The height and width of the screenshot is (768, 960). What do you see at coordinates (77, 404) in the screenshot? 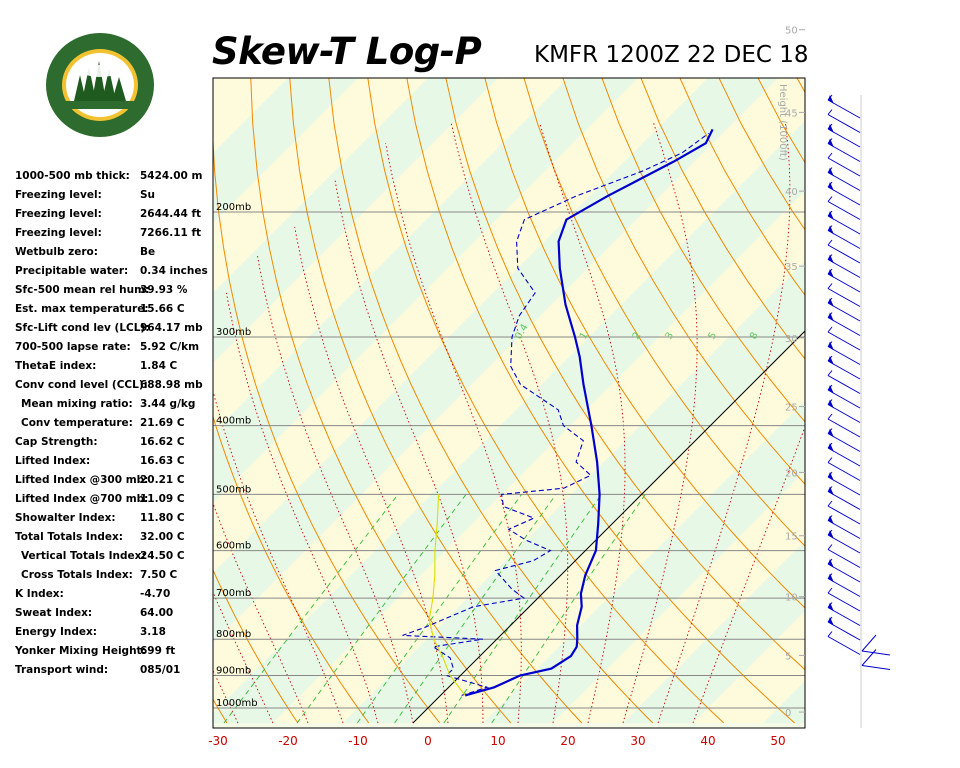
I see `index-label: Mean mixing ratio:` at bounding box center [77, 404].